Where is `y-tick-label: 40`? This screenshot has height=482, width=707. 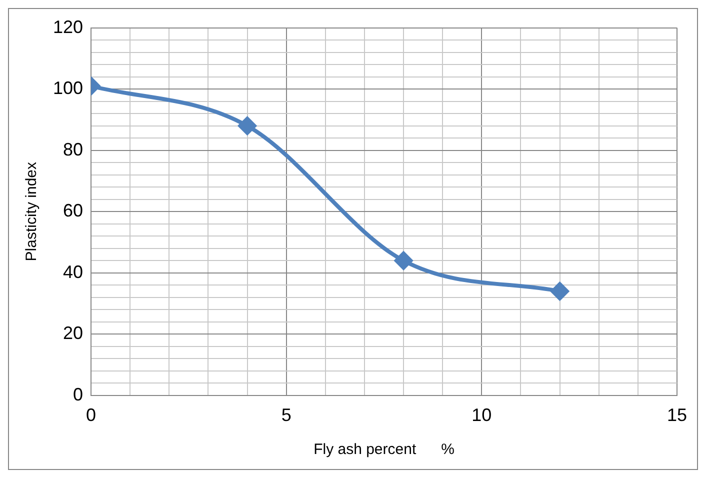 y-tick-label: 40 is located at coordinates (73, 272).